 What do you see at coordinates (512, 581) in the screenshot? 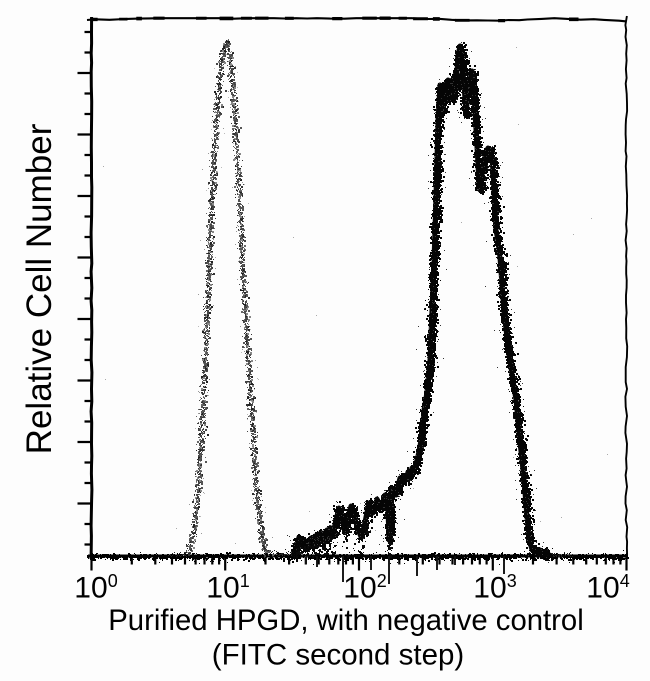
I see `svg-text: 3` at bounding box center [512, 581].